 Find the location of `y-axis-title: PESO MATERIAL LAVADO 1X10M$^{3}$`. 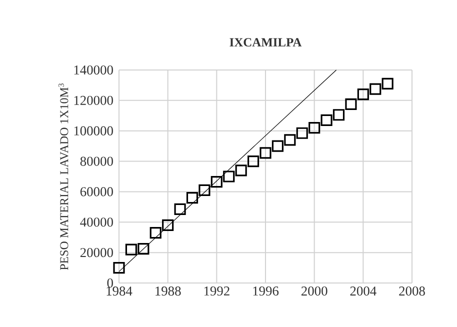

y-axis-title: PESO MATERIAL LAVADO 1X10M$^{3}$ is located at coordinates (63, 176).